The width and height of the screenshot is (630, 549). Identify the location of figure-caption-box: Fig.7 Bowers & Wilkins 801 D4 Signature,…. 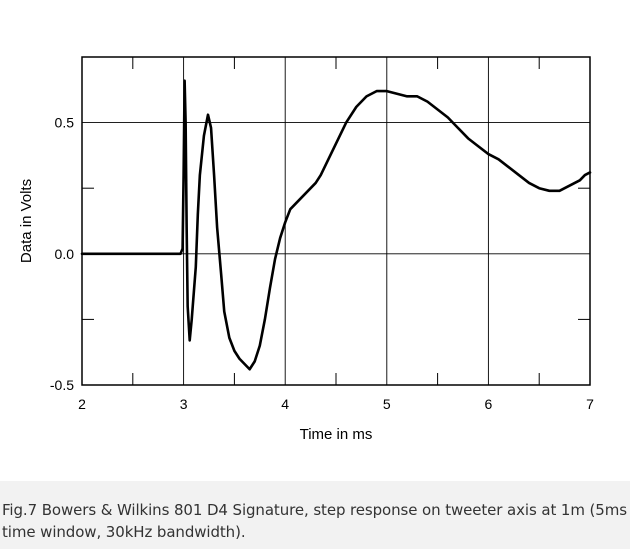
(315, 515).